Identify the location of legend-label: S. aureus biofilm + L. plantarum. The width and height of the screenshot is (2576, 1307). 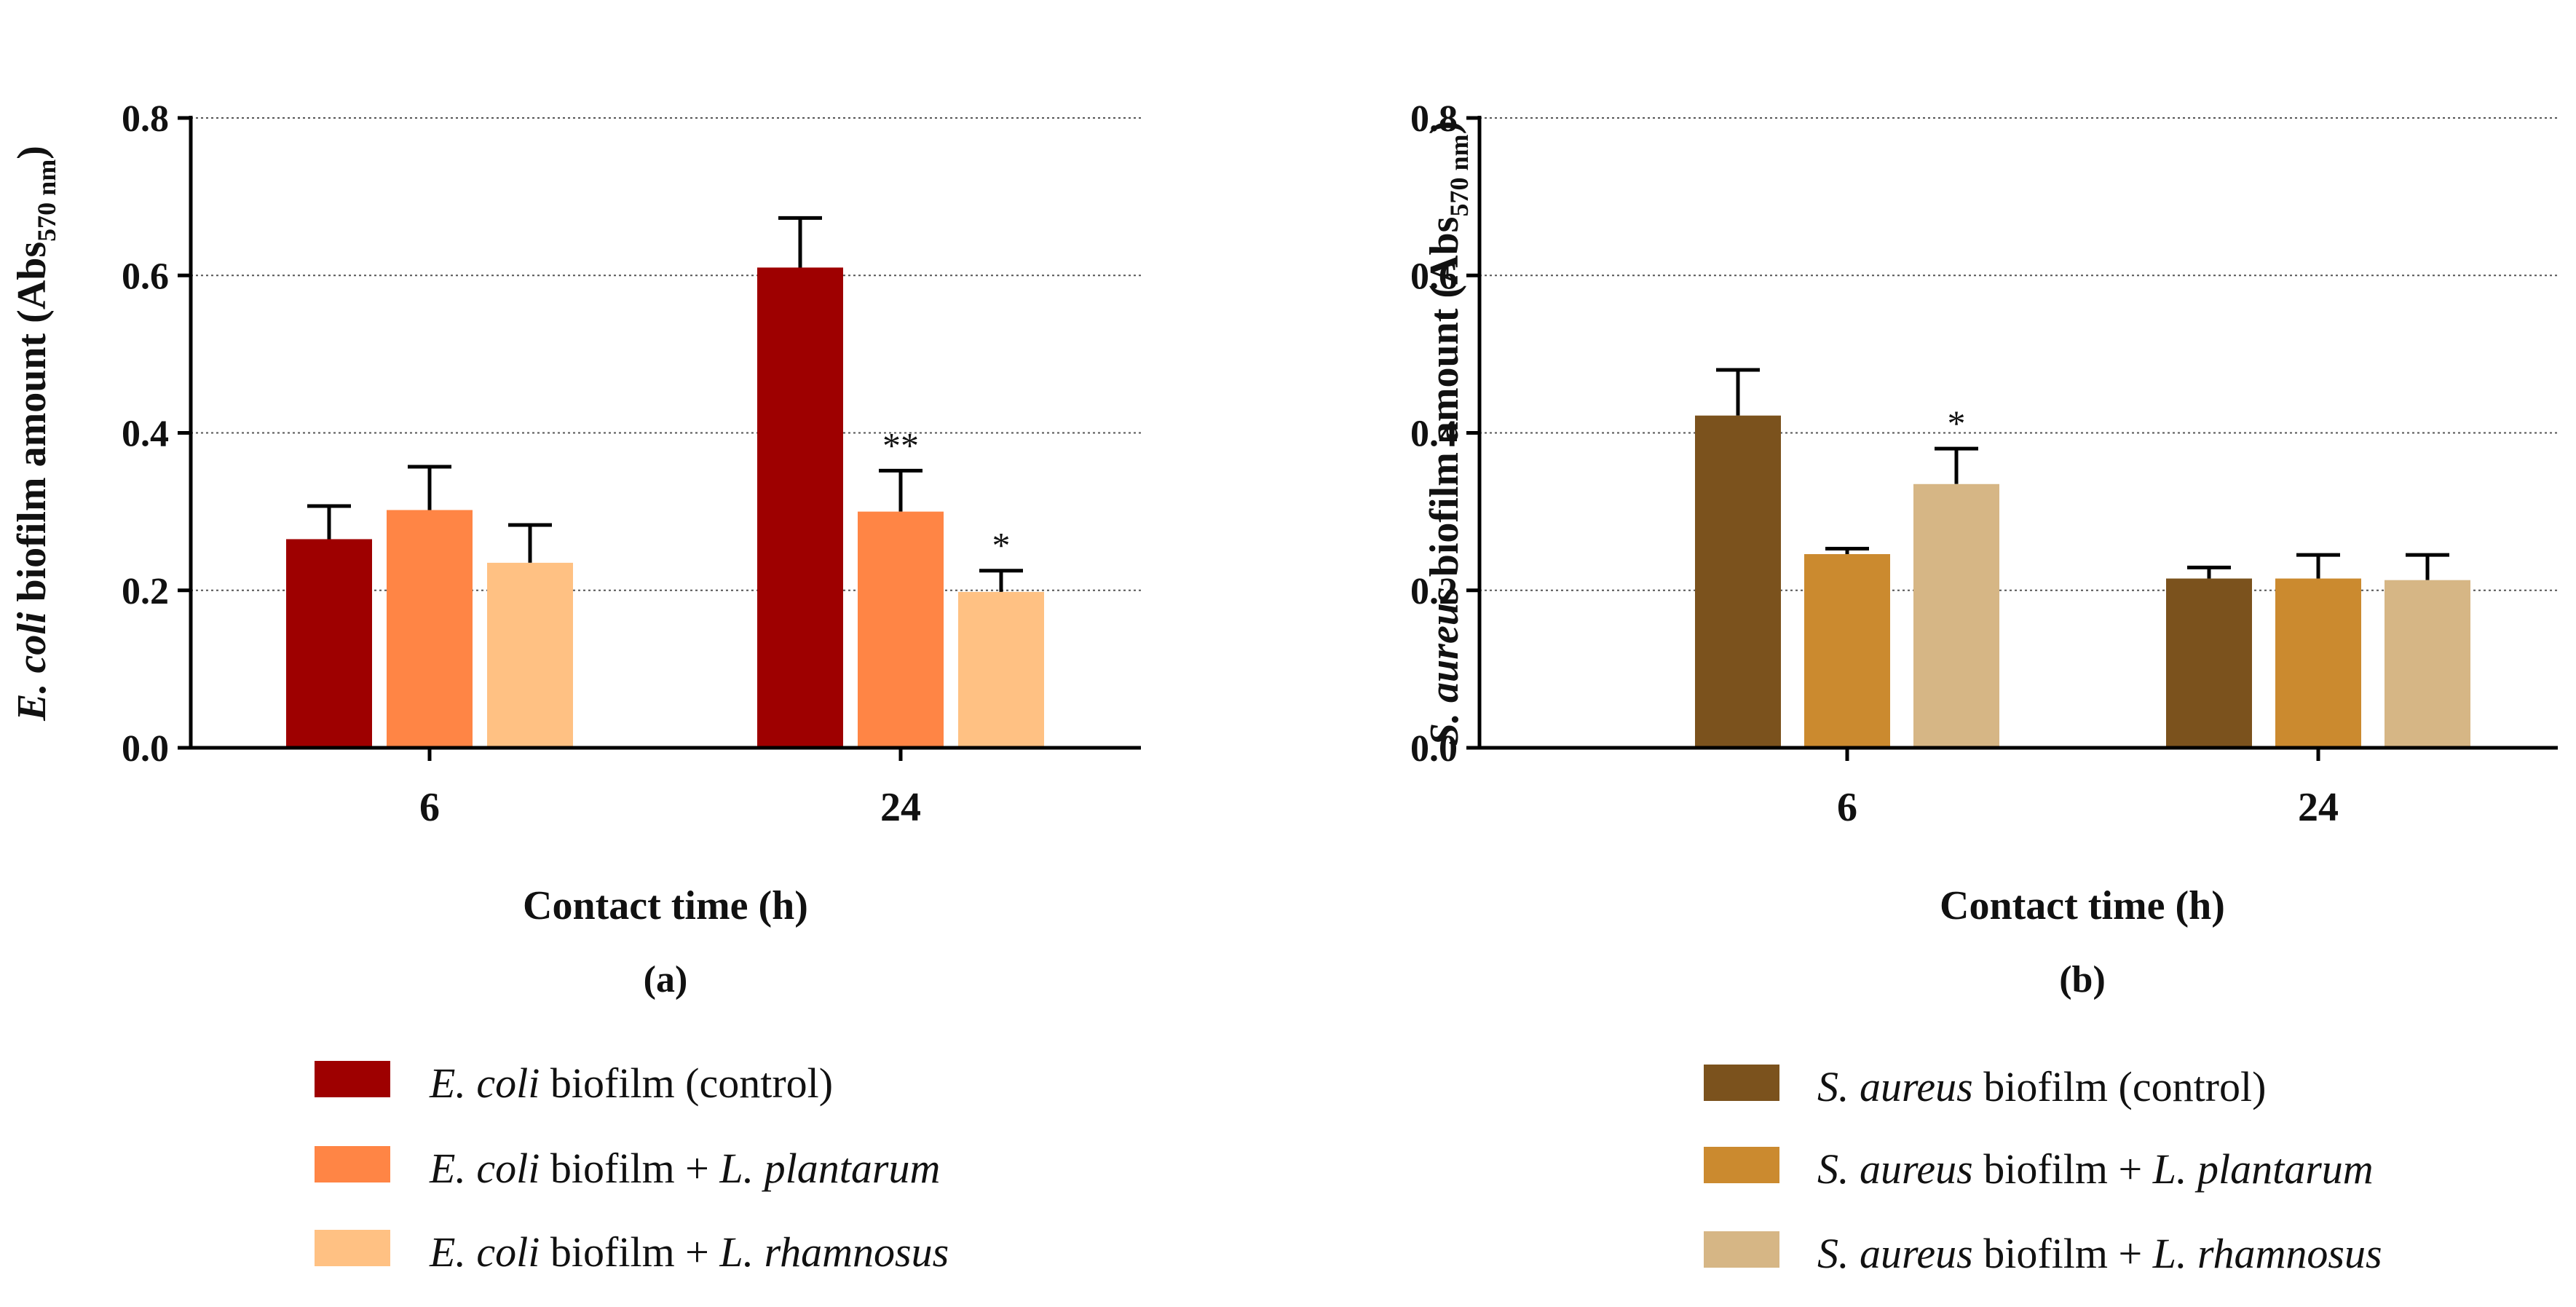
(2095, 1169).